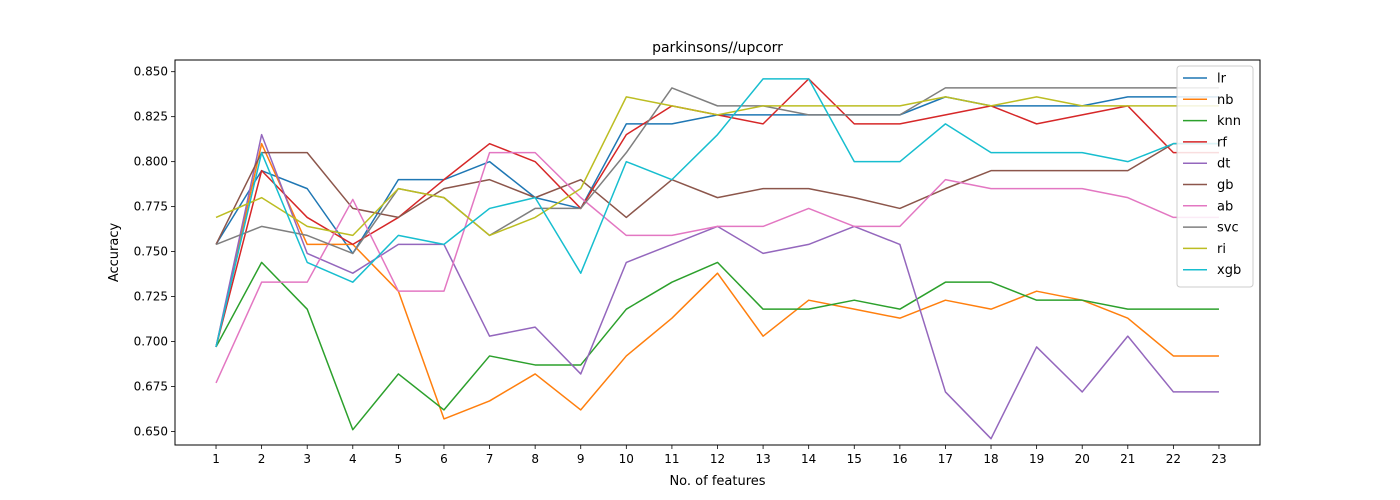 The width and height of the screenshot is (1400, 500). What do you see at coordinates (151, 207) in the screenshot?
I see `y-tick-label: 0.775` at bounding box center [151, 207].